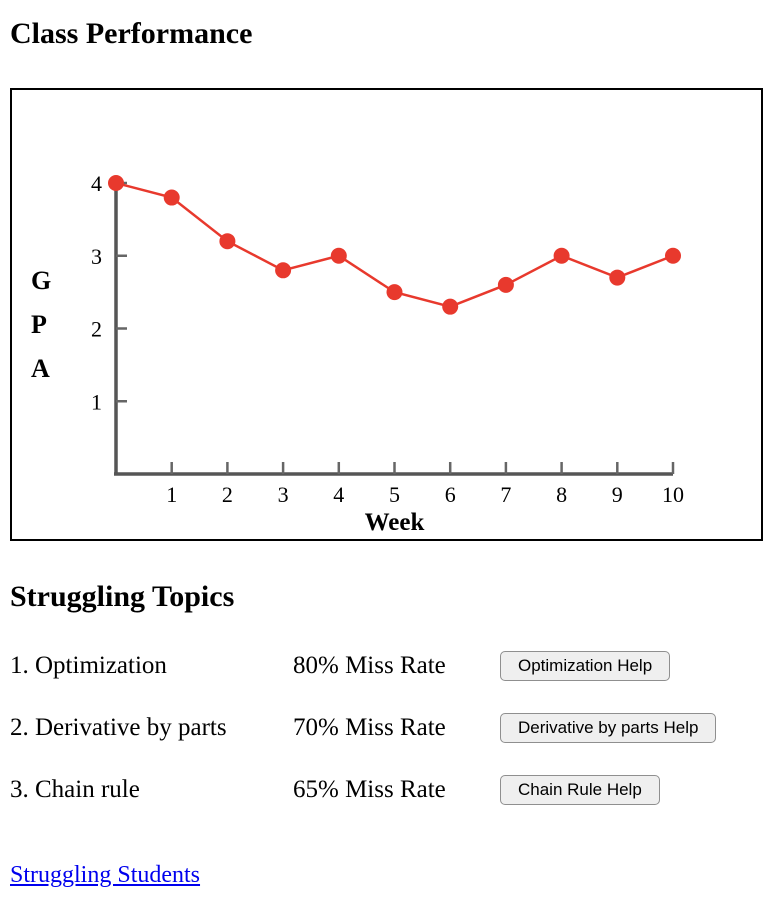 Image resolution: width=782 pixels, height=906 pixels. What do you see at coordinates (122, 596) in the screenshot?
I see `struggling-topics-heading: Struggling Topics` at bounding box center [122, 596].